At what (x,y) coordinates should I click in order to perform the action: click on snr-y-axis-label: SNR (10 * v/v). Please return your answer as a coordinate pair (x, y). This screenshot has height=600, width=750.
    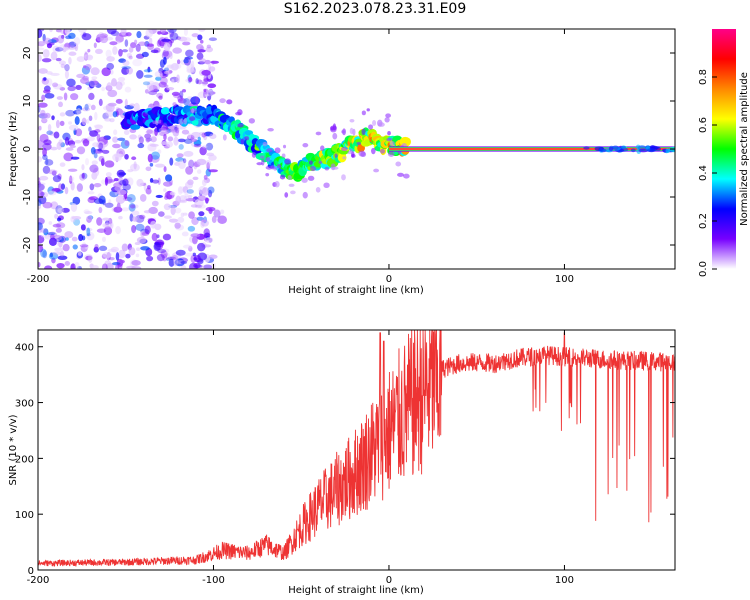
    Looking at the image, I should click on (13, 449).